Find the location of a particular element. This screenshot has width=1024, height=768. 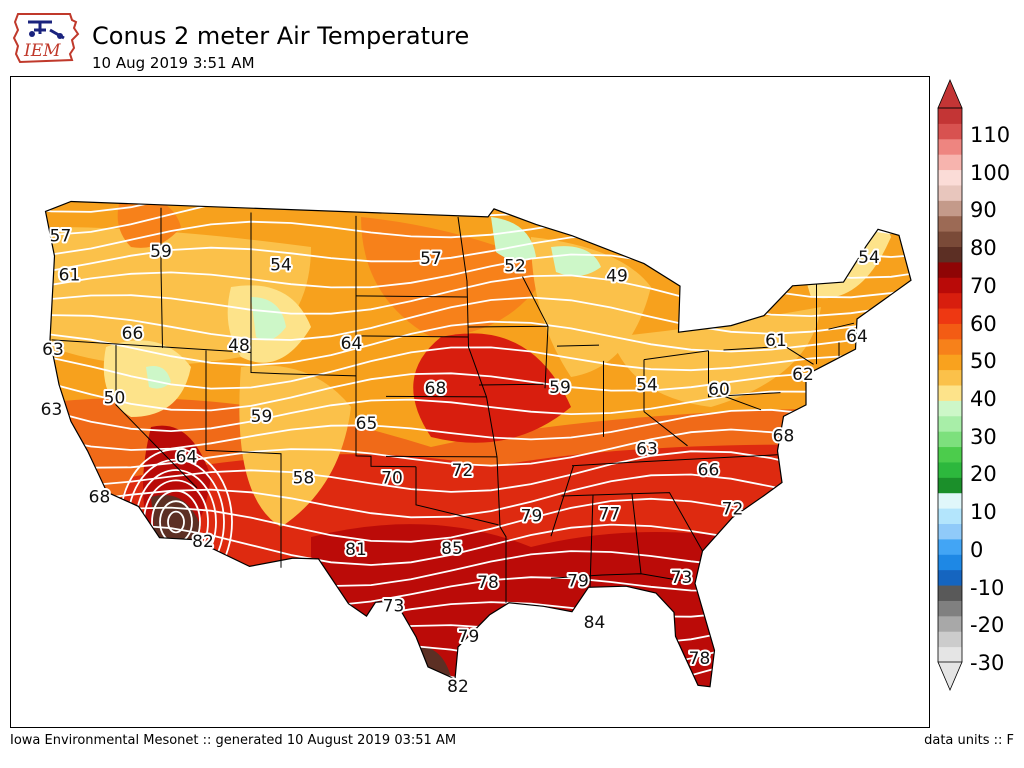

temperature-label: 60 is located at coordinates (719, 390).